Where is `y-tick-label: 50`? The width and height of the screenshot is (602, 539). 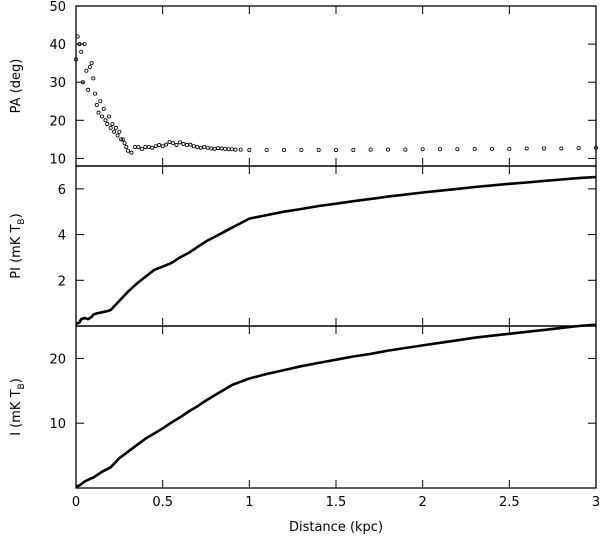
y-tick-label: 50 is located at coordinates (57, 7).